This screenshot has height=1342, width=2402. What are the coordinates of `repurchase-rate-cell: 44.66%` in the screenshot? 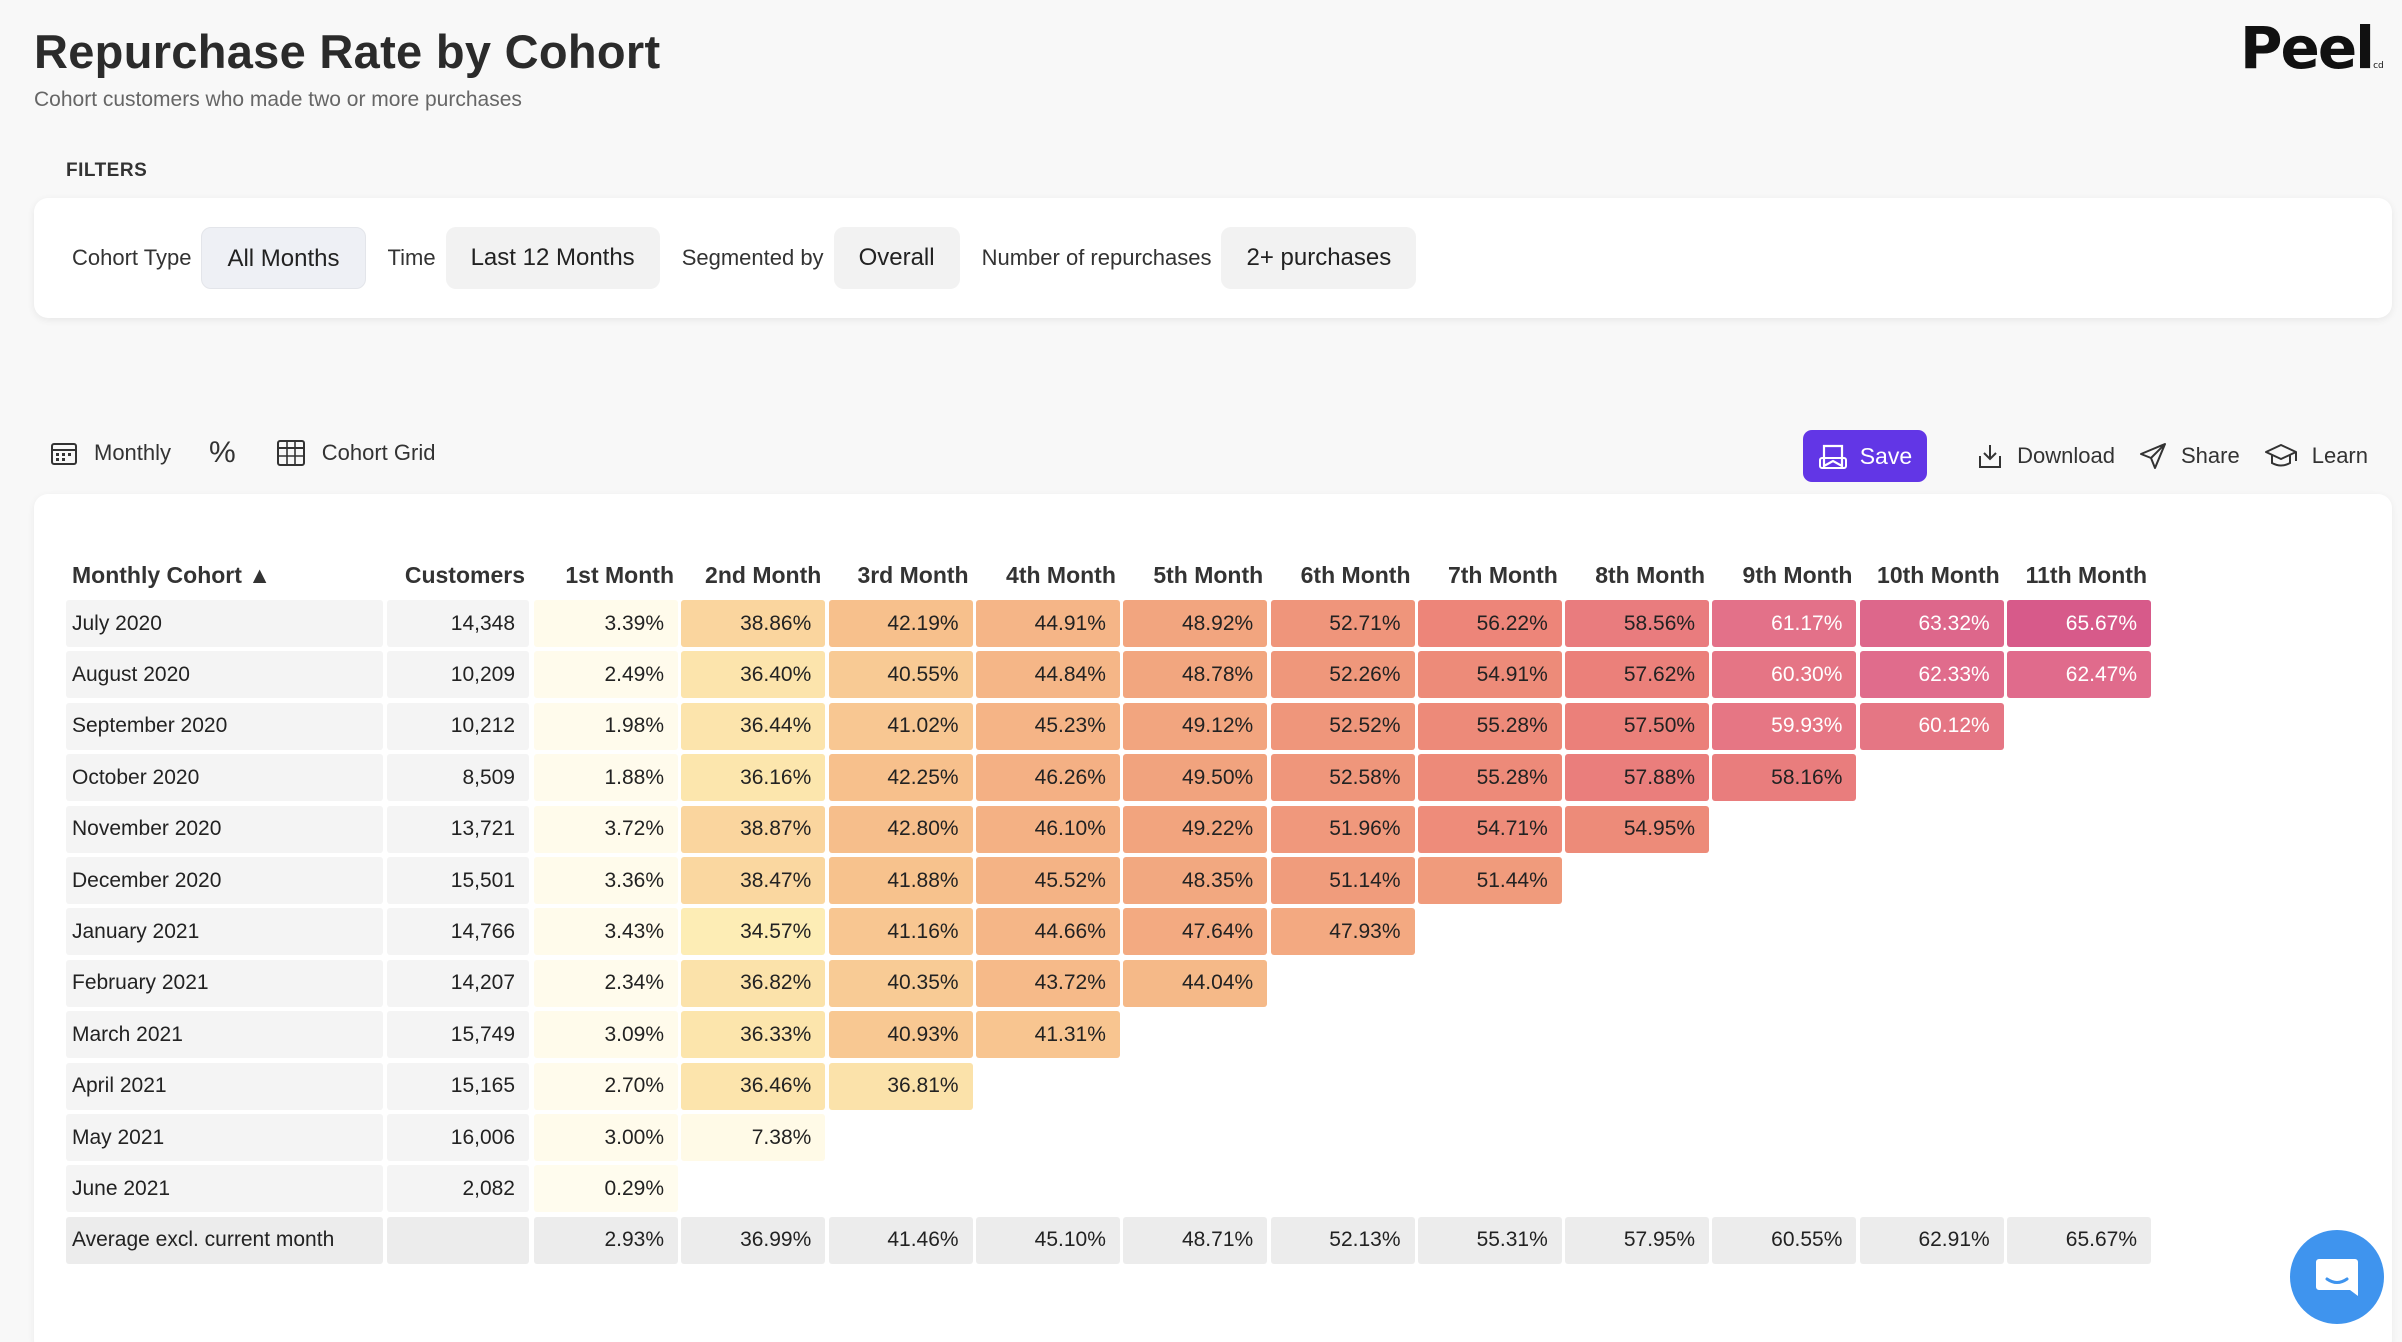 It's located at (1047, 932).